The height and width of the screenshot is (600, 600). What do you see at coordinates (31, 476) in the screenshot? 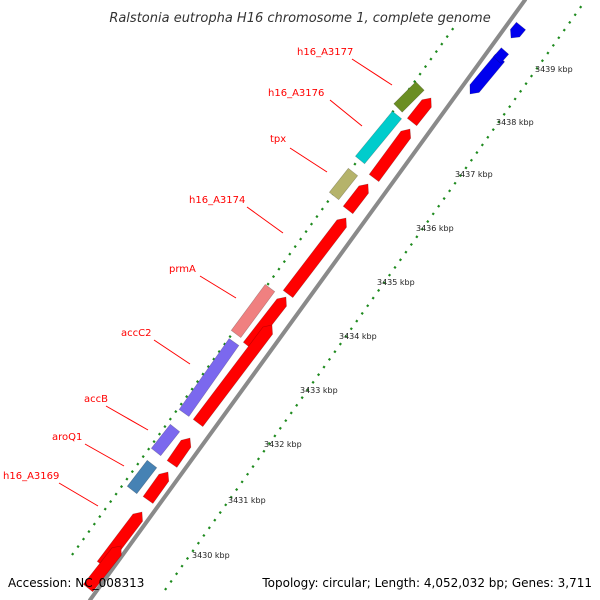
I see `gene-label: h16_A3169` at bounding box center [31, 476].